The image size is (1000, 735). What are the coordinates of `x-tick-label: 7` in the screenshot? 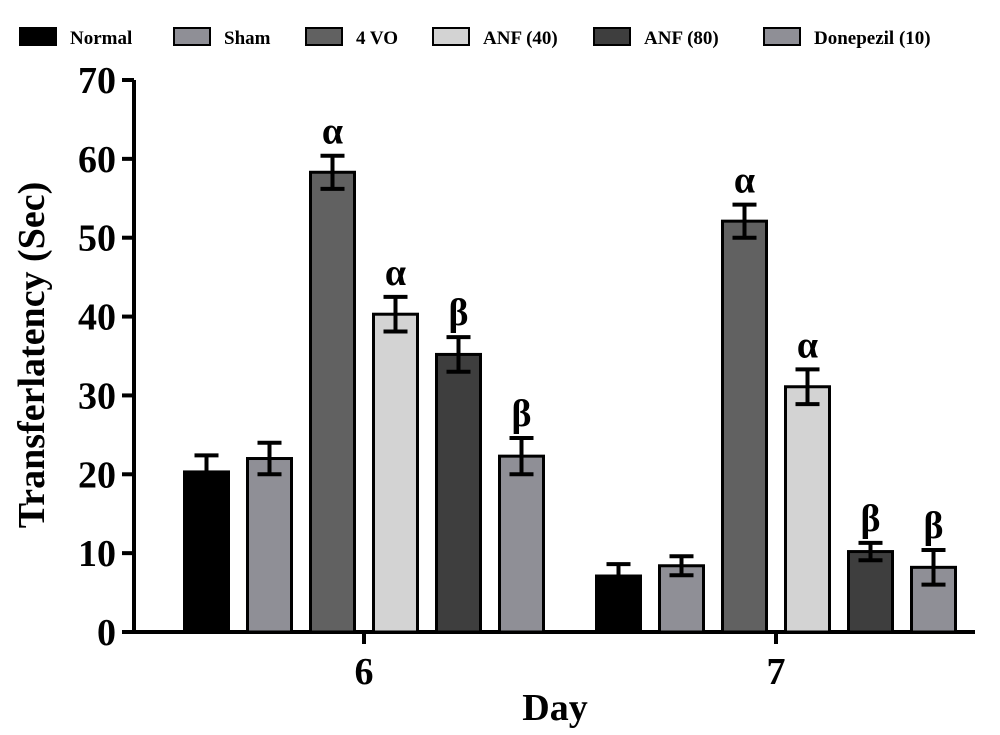 It's located at (776, 672).